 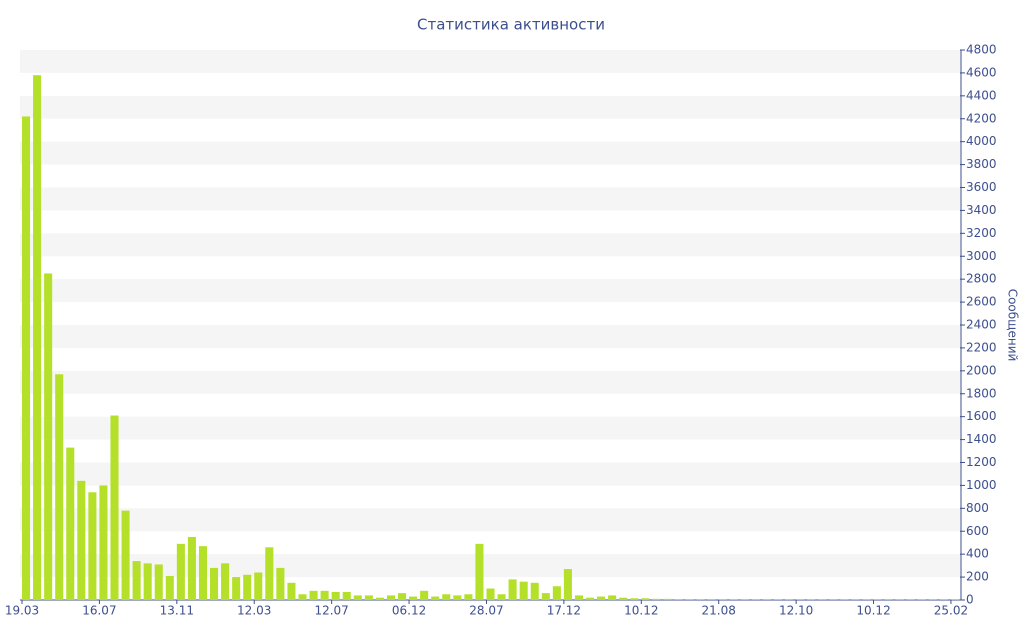 What do you see at coordinates (796, 611) in the screenshot?
I see `x-tick-label: 12.10` at bounding box center [796, 611].